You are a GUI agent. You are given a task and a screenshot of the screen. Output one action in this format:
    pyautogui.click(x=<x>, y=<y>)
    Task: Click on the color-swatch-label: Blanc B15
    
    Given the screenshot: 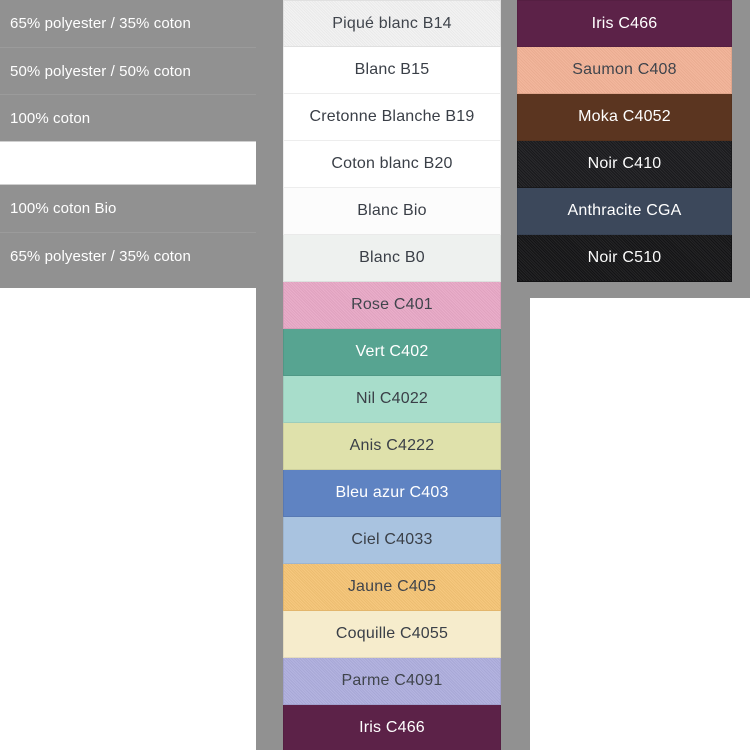 What is the action you would take?
    pyautogui.click(x=392, y=69)
    